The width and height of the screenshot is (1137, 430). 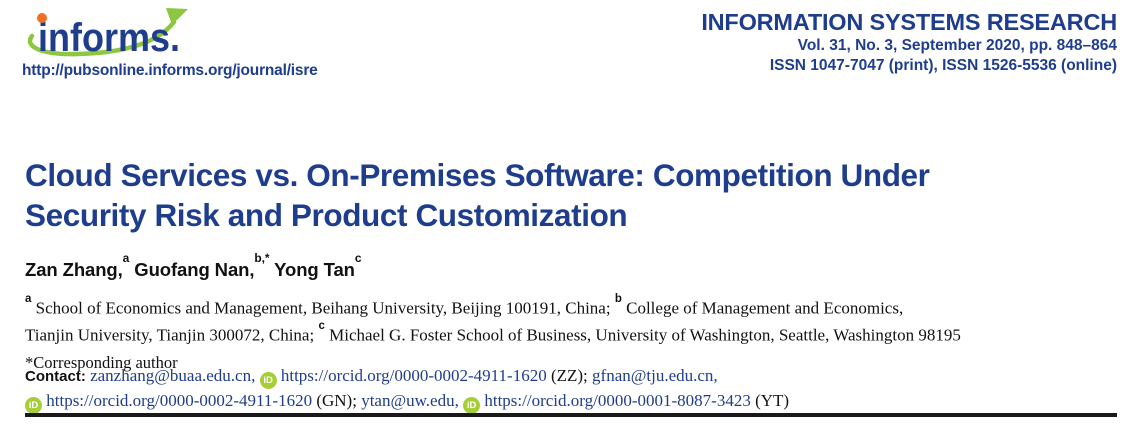 I want to click on journal-name: INFORMATION SYSTEMS RESEARCH, so click(x=909, y=22).